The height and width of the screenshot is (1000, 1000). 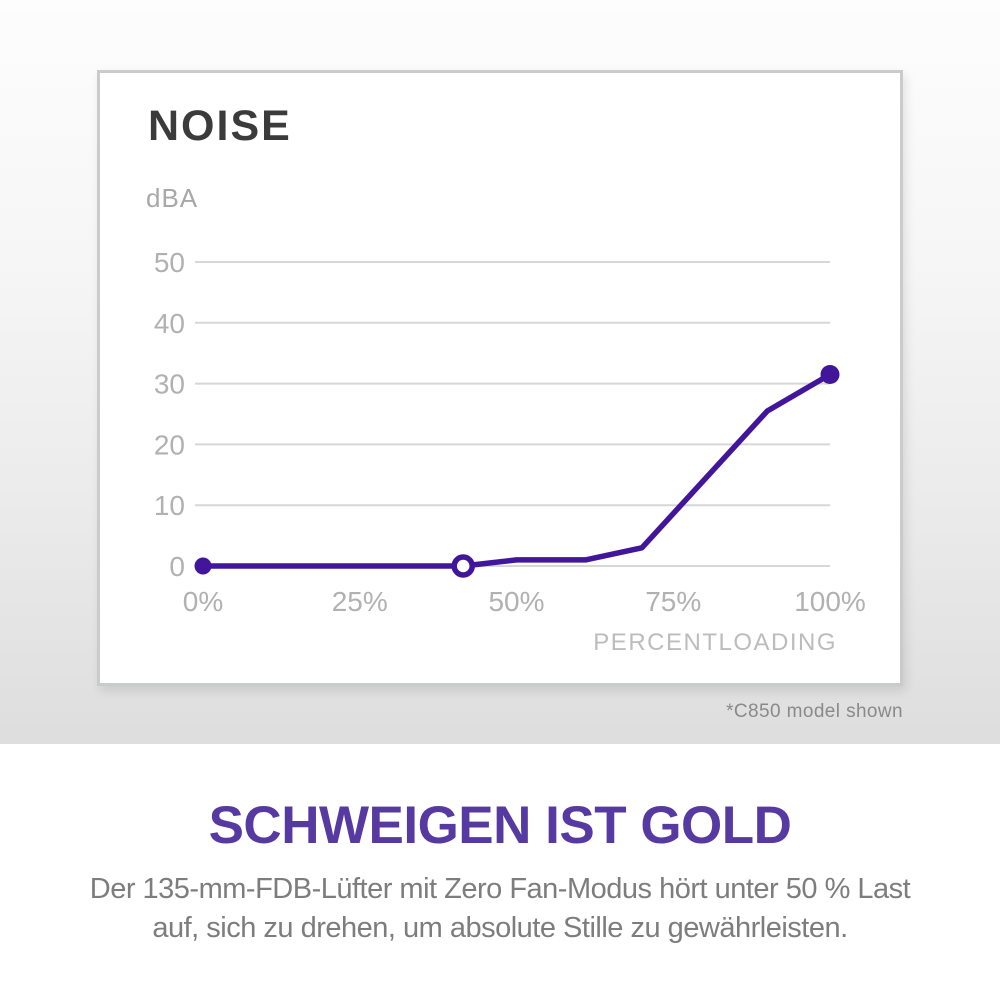 I want to click on x-axis-label: PERCENTLOADING, so click(x=715, y=642).